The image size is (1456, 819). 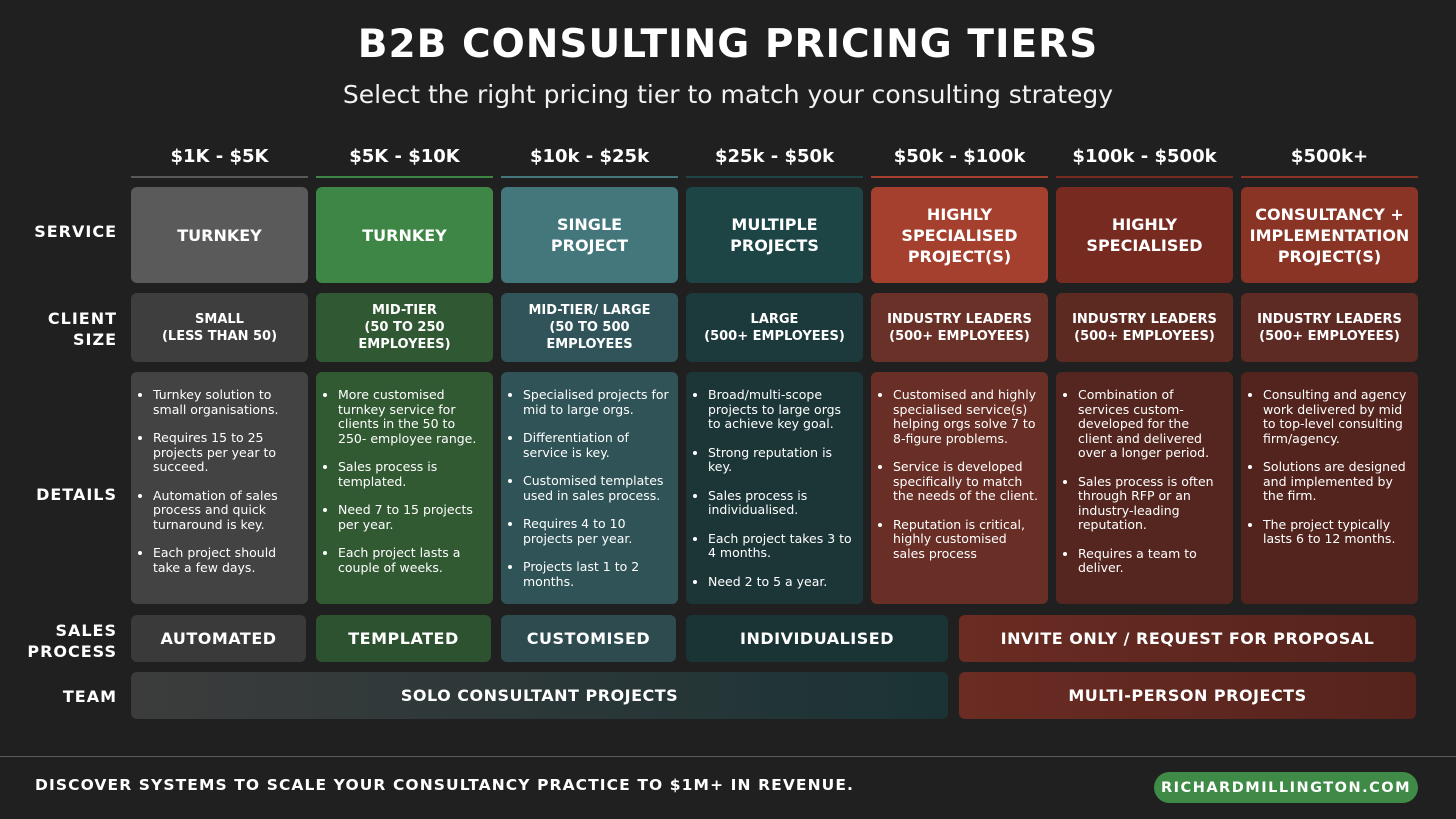 I want to click on client-size-tier-1-line-2: (LESS THAN 50), so click(x=219, y=336).